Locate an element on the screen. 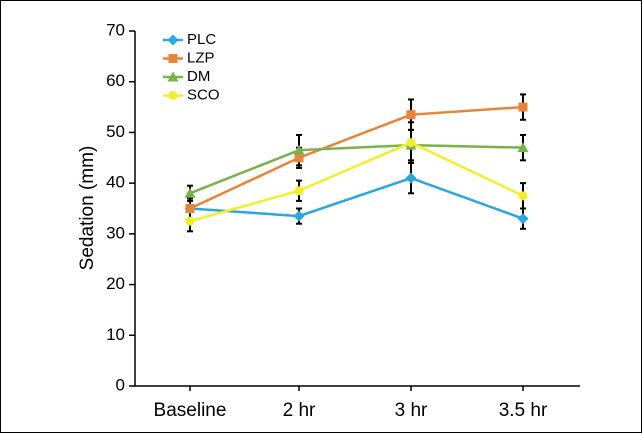 This screenshot has width=642, height=433. y-tick-label: 70 is located at coordinates (115, 29).